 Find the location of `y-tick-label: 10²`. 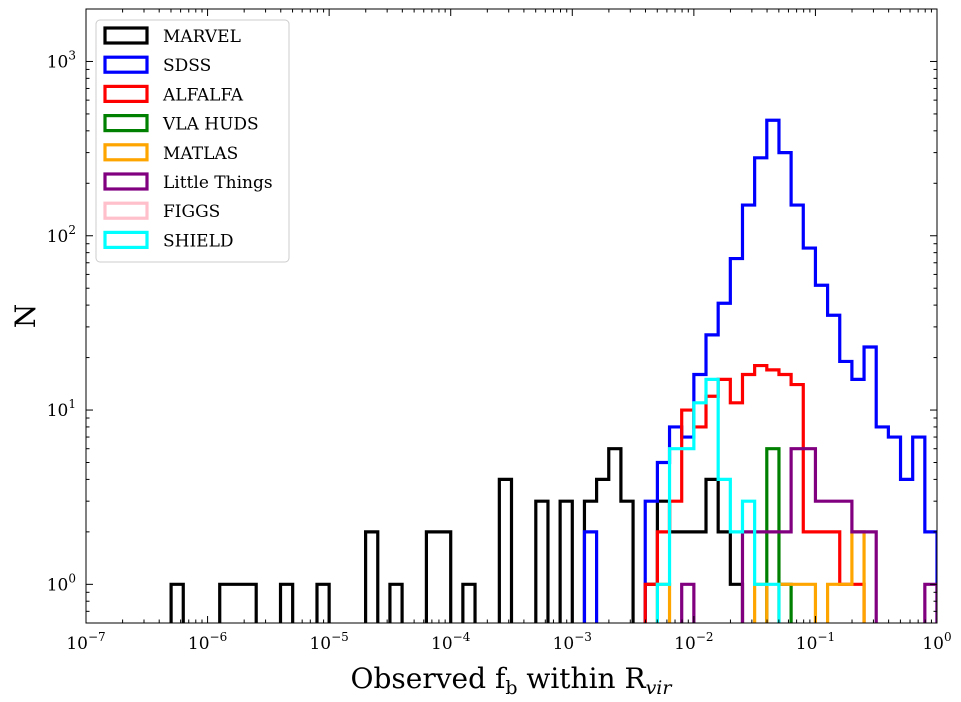

y-tick-label: 10² is located at coordinates (61, 235).